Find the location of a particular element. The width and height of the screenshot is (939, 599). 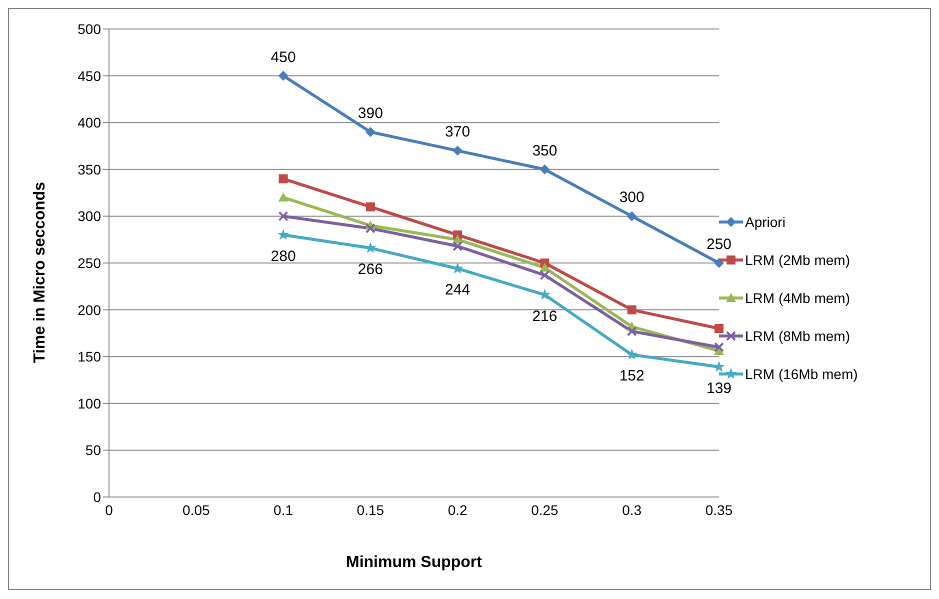

data-label: 300 is located at coordinates (631, 197).